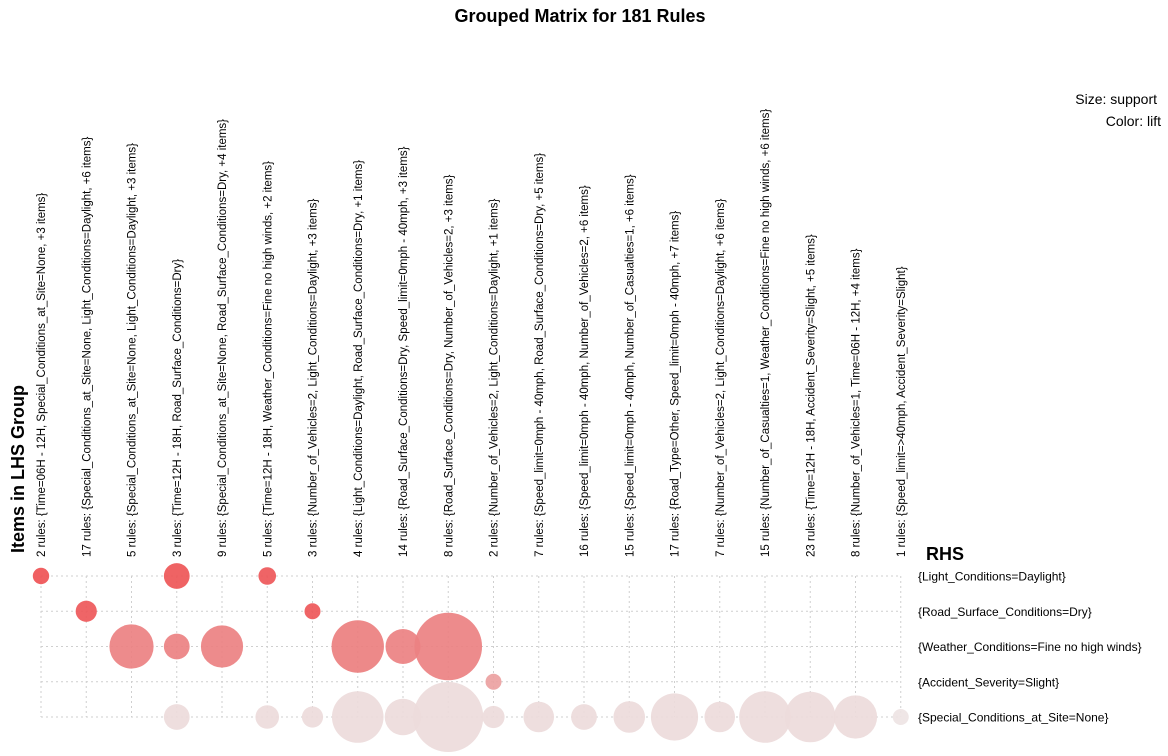 This screenshot has height=756, width=1168. What do you see at coordinates (1013, 718) in the screenshot?
I see `rhs-item-label: {Special_Conditions_at_Site=None}` at bounding box center [1013, 718].